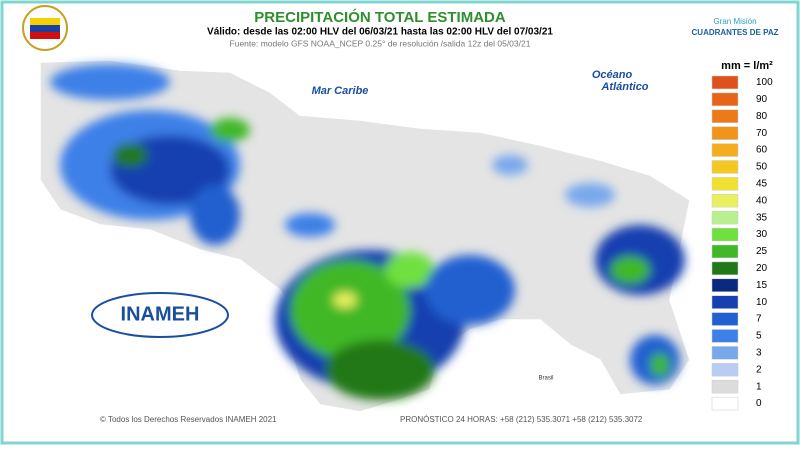 The image size is (800, 450). I want to click on partner-logo: Gran Misión CUADRANTES DE PAZ, so click(735, 27).